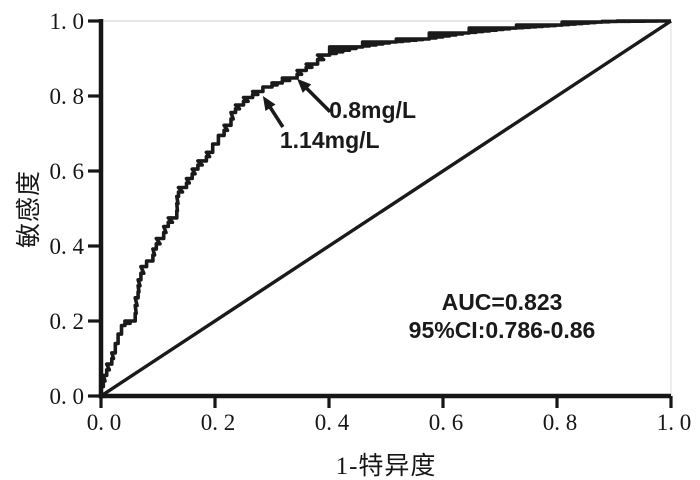 This screenshot has height=480, width=700. What do you see at coordinates (317, 98) in the screenshot?
I see `annotation-arrow-shaft` at bounding box center [317, 98].